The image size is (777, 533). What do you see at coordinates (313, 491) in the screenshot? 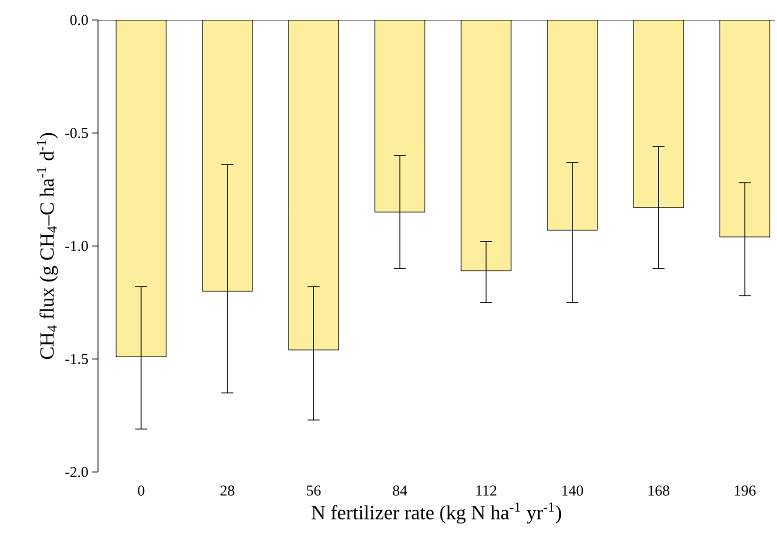
I see `x-tick-label: 56` at bounding box center [313, 491].